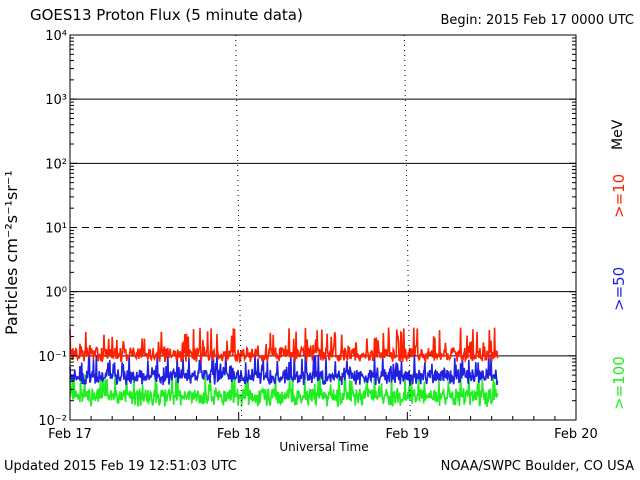 The image size is (640, 480). I want to click on begin-timestamp: Begin: 2015 Feb 17 0000 UTC, so click(537, 20).